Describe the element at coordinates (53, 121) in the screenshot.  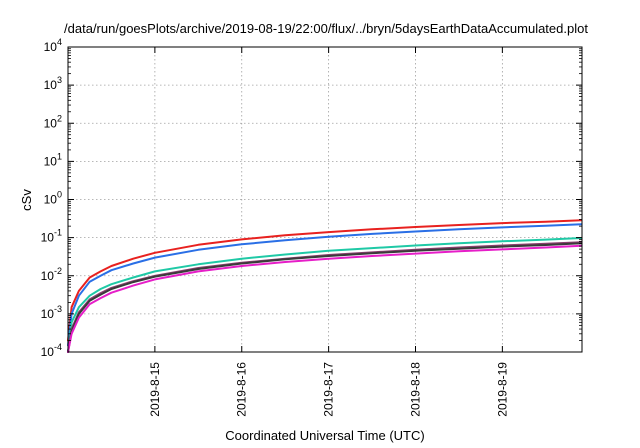
I see `y-tick-label: 10²` at that location.